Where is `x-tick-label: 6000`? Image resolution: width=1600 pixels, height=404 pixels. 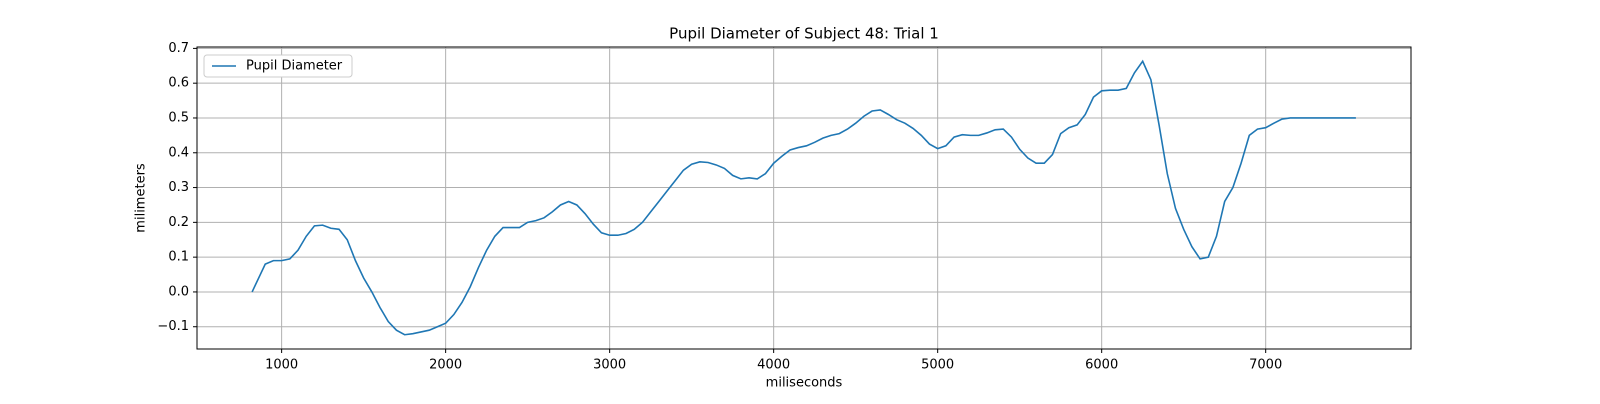
x-tick-label: 6000 is located at coordinates (1101, 365).